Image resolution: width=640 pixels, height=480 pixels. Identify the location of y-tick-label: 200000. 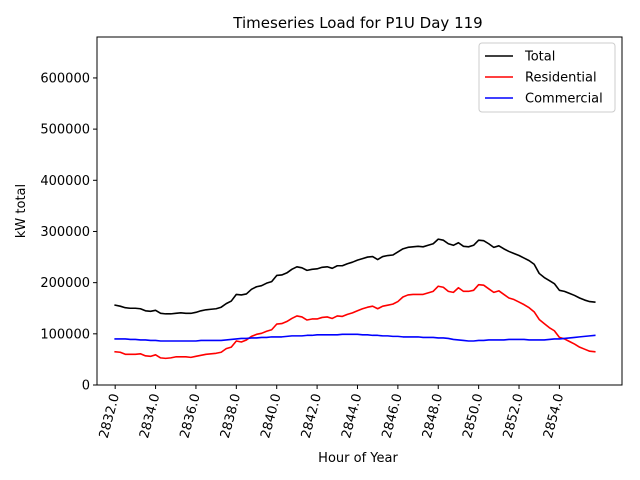
(65, 283).